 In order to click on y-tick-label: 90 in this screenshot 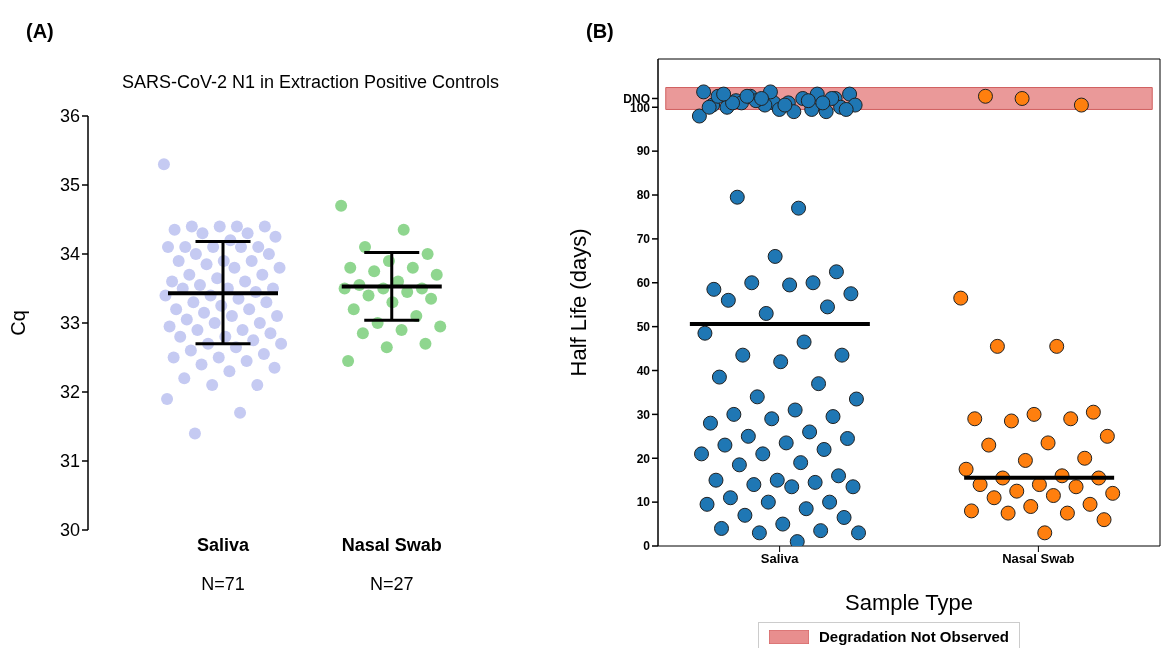, I will do `click(643, 151)`.